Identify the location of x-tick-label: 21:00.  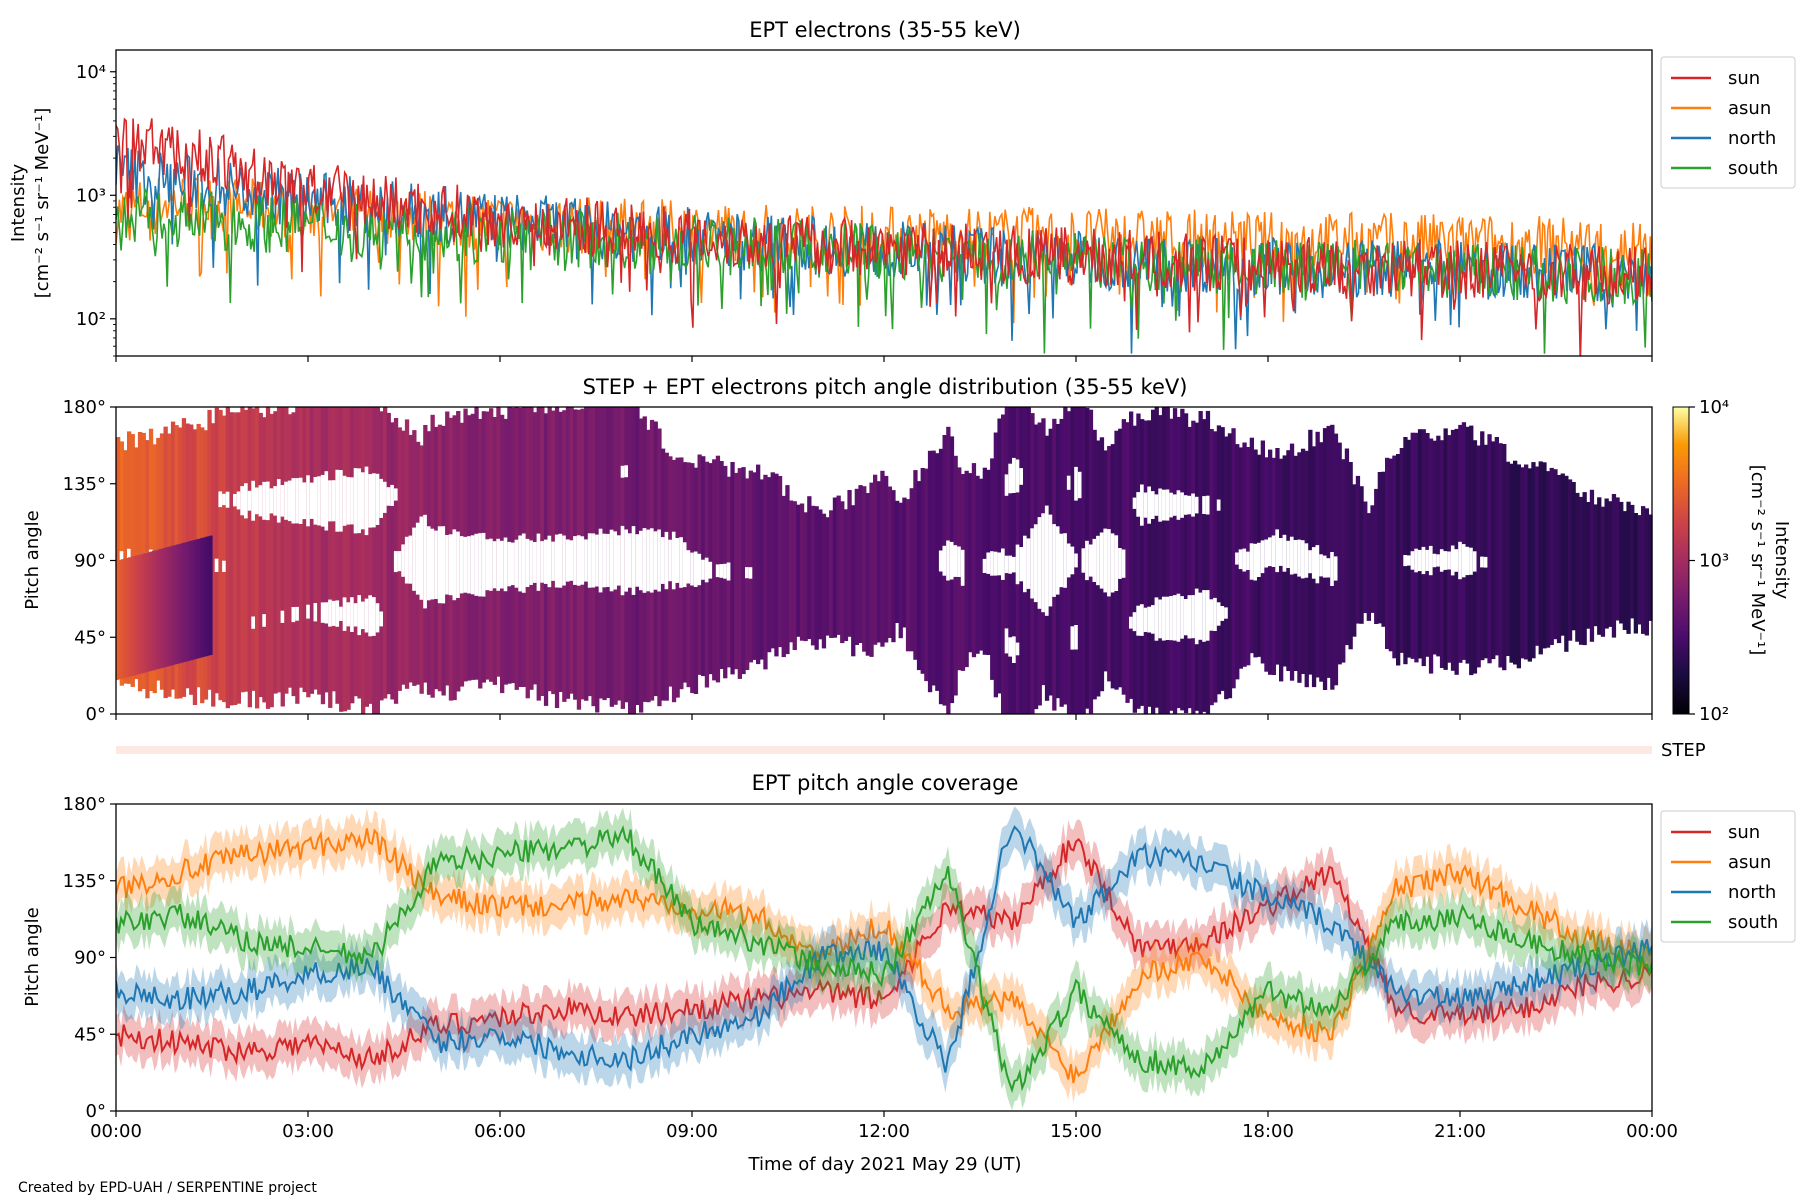
(1460, 1131).